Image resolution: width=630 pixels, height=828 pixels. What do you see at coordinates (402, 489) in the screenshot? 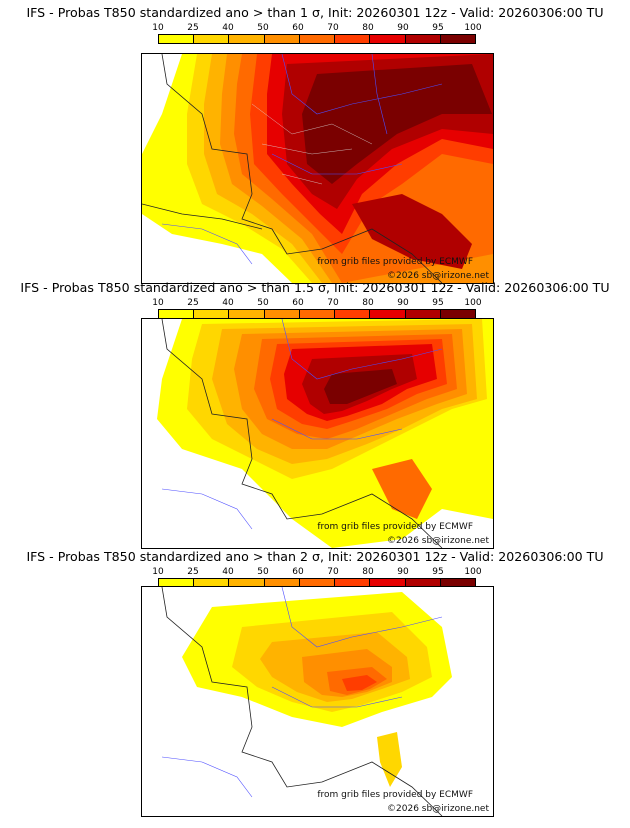
I see `prob-italy` at bounding box center [402, 489].